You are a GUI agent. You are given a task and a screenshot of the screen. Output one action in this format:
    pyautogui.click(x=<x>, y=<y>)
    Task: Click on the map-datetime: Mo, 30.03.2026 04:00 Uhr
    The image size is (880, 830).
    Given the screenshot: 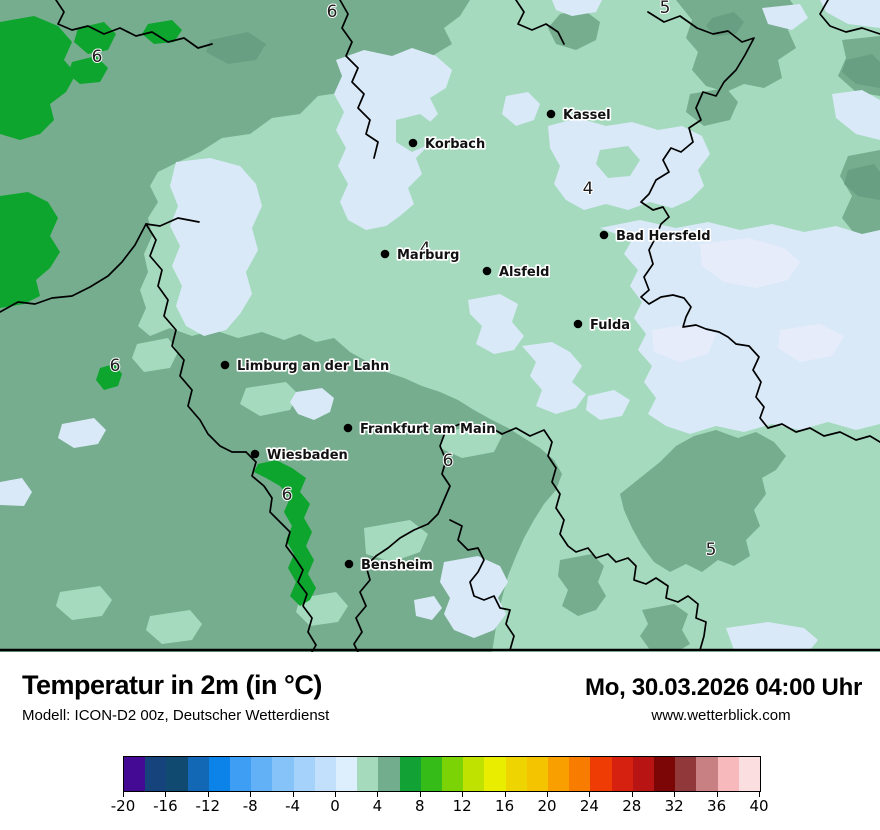 What is the action you would take?
    pyautogui.click(x=723, y=687)
    